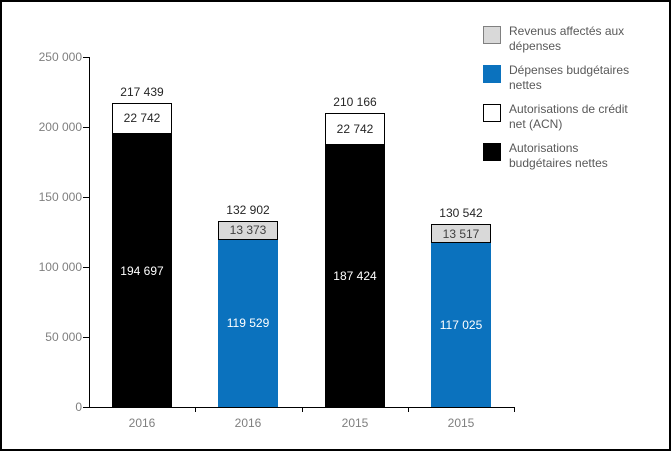  I want to click on bar-segment: 117 025, so click(461, 325).